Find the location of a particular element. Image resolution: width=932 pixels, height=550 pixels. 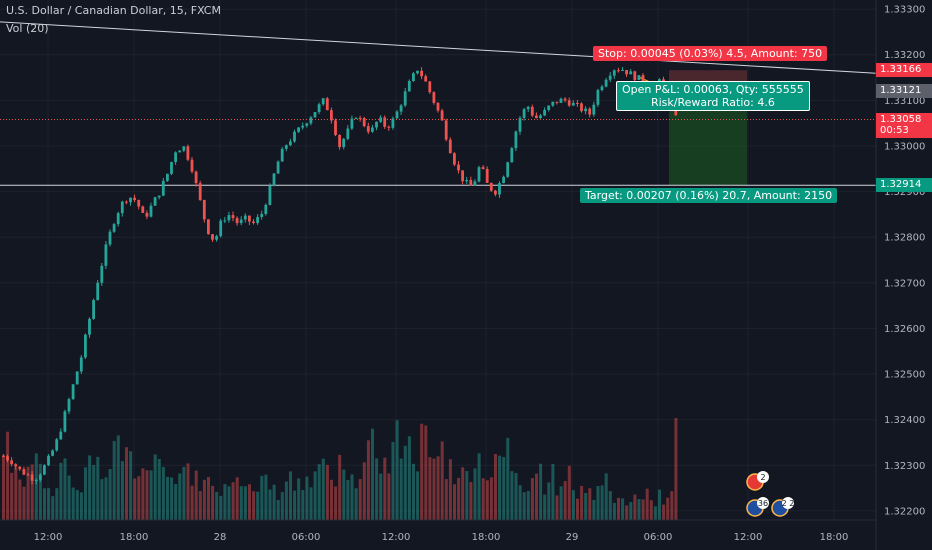

x-tick-label: 18:00 is located at coordinates (834, 537).